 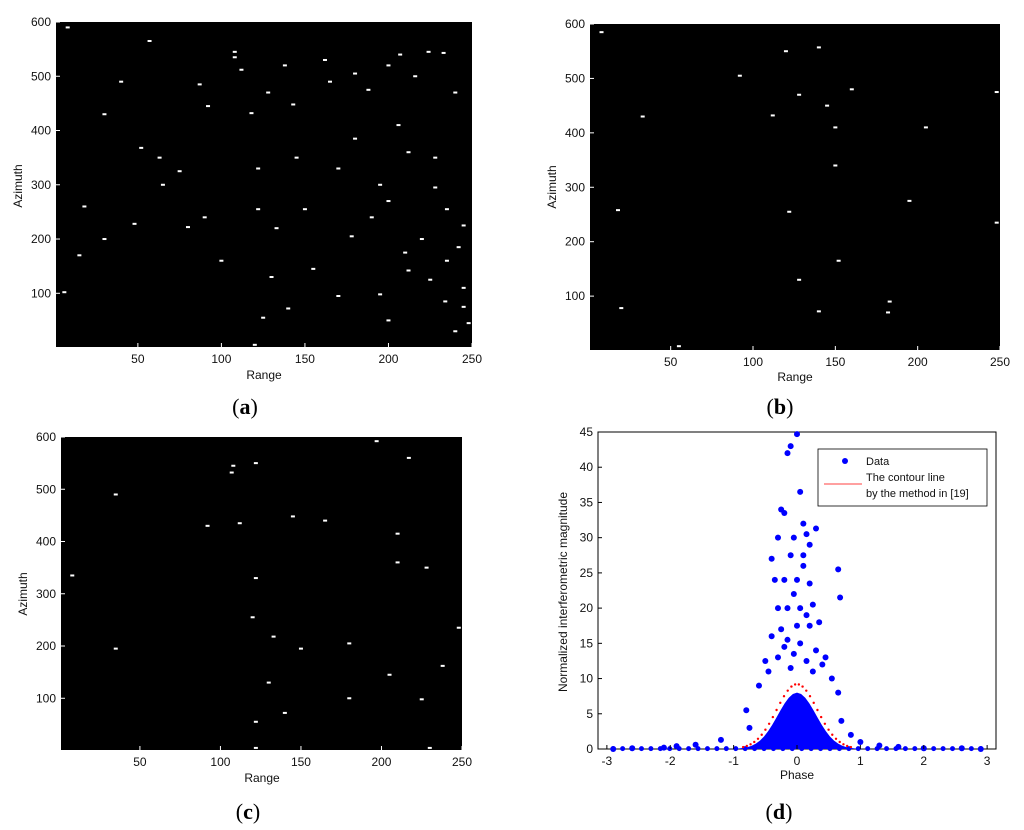 What do you see at coordinates (46, 542) in the screenshot?
I see `y-tick-label-c-3: 400` at bounding box center [46, 542].